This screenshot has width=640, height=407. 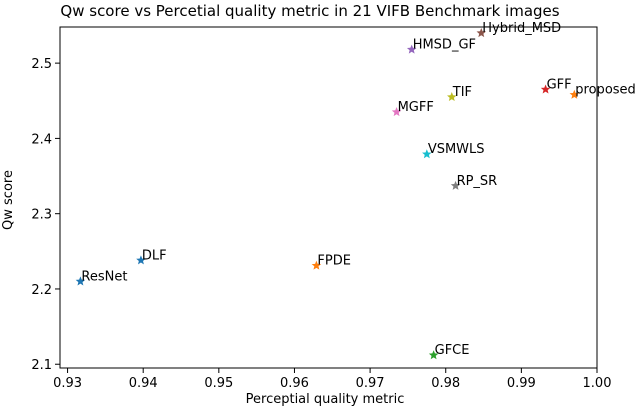 I want to click on y-tick-label: 2.3, so click(x=41, y=215).